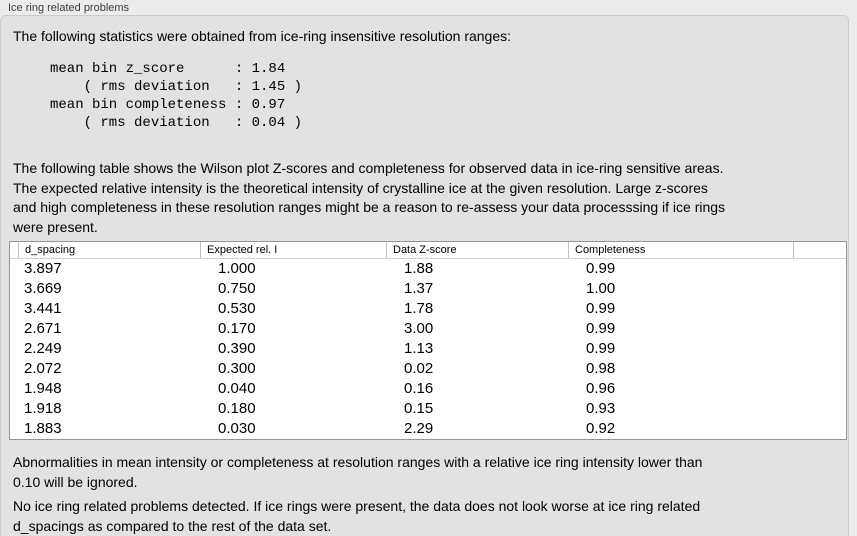 This screenshot has height=536, width=857. I want to click on table-row: 2.072 0.300 0.02 0.98, so click(428, 369).